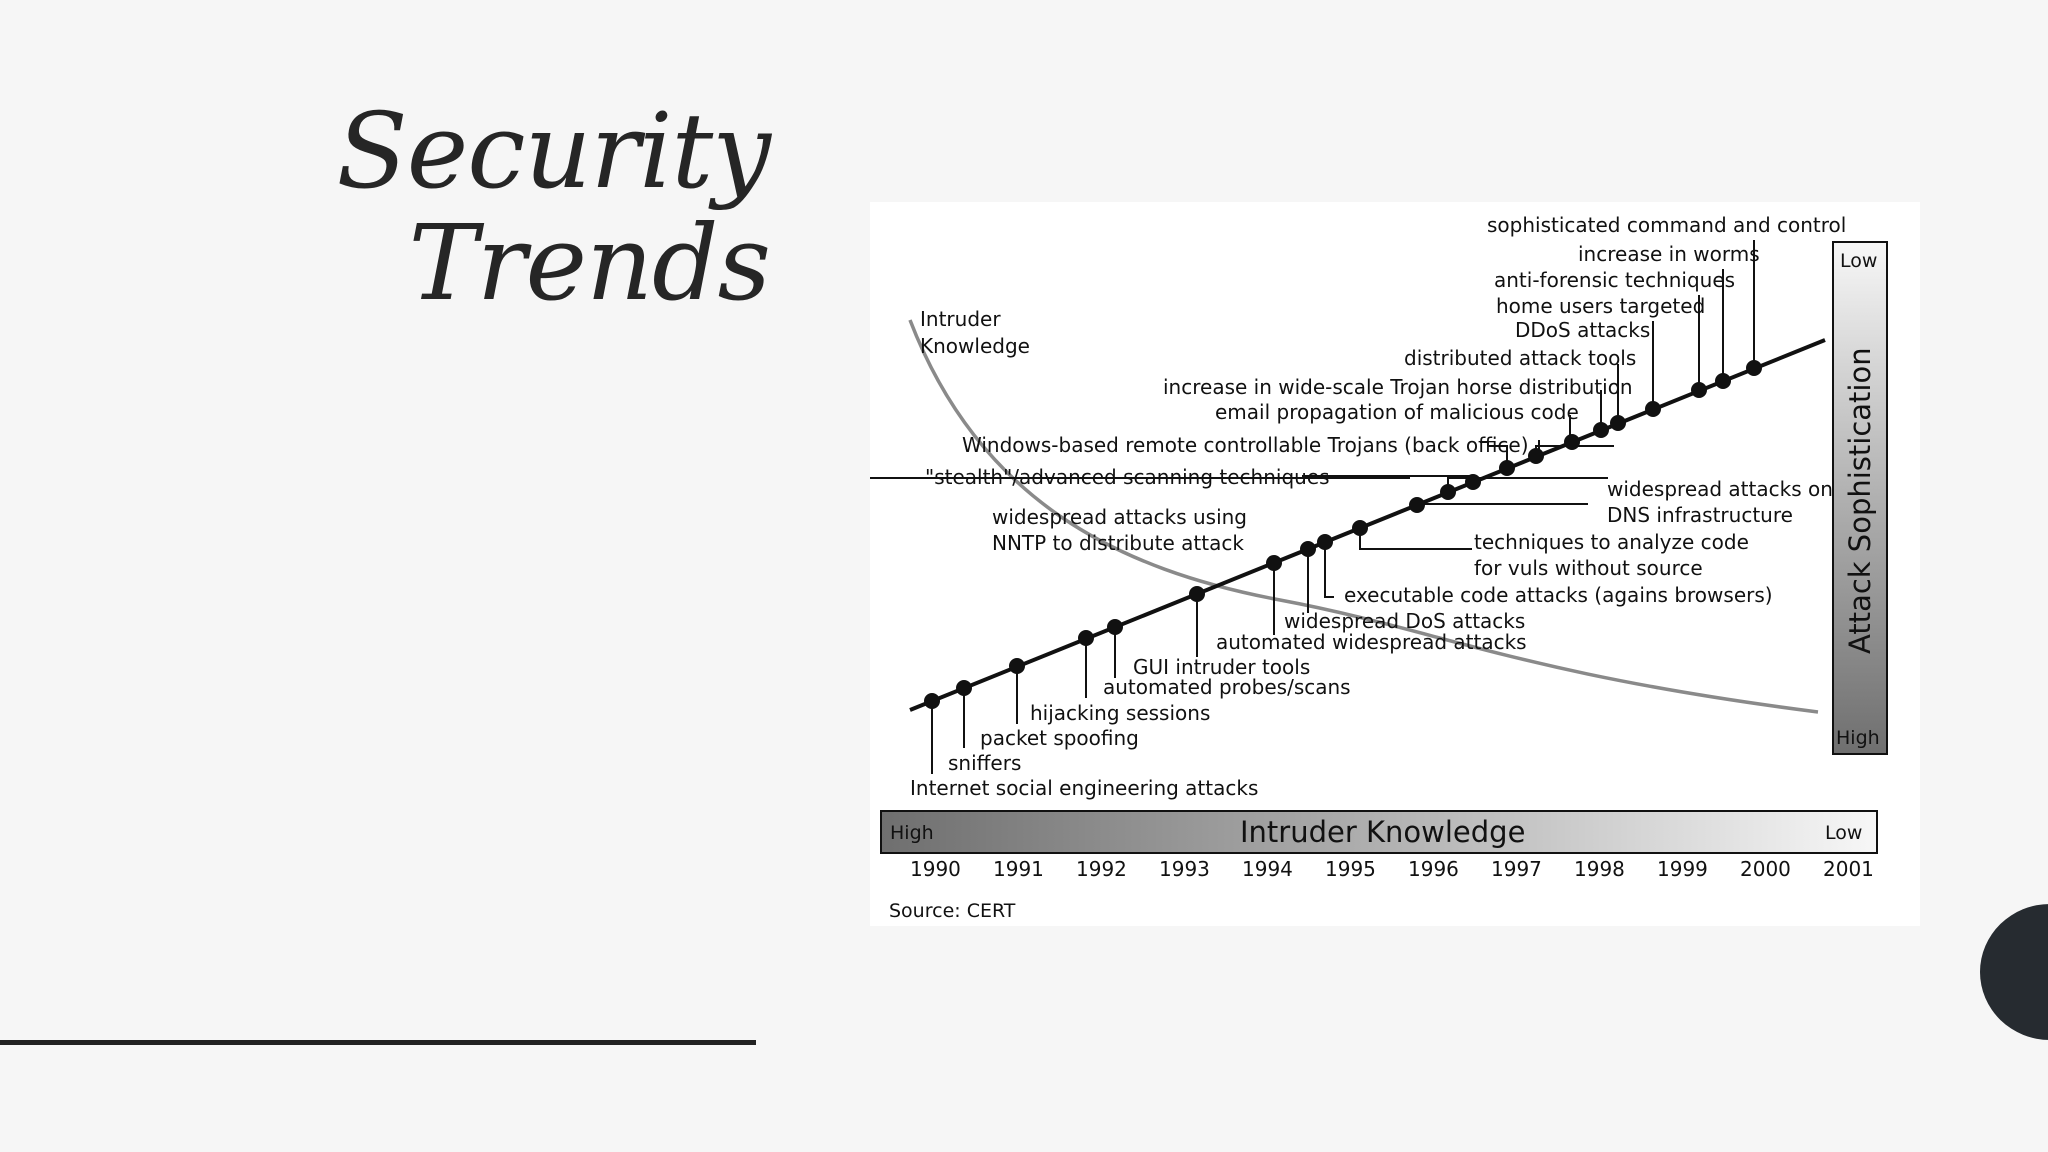 The width and height of the screenshot is (2048, 1152). I want to click on event-label: widespread DoS attacks, so click(1404, 621).